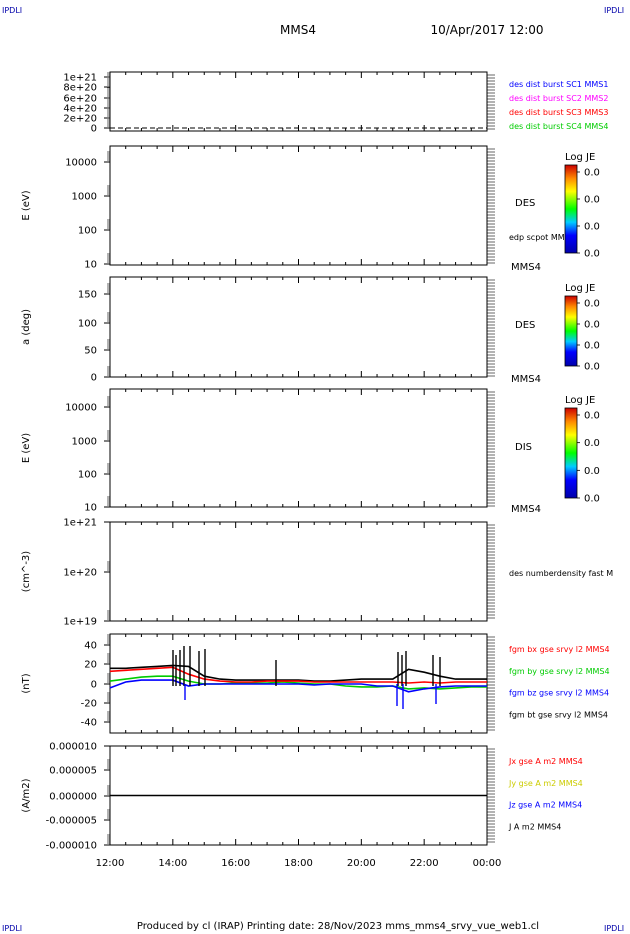  I want to click on legend-entry: Jy gse A m2 MMS4, so click(545, 783).